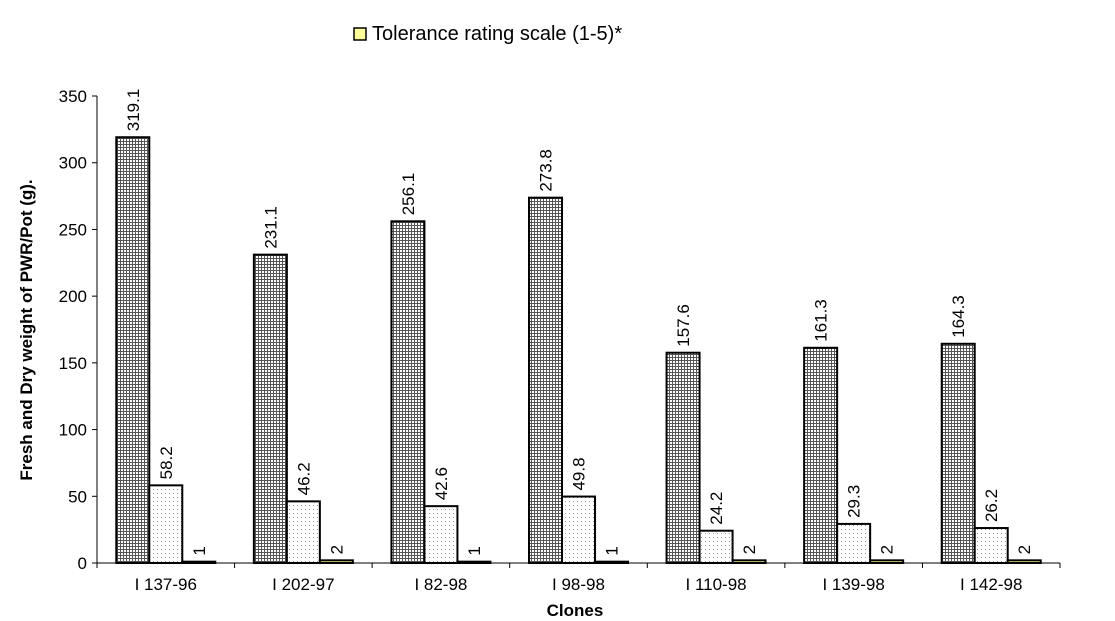  Describe the element at coordinates (958, 316) in the screenshot. I see `data-label-series-0: 164.3` at that location.